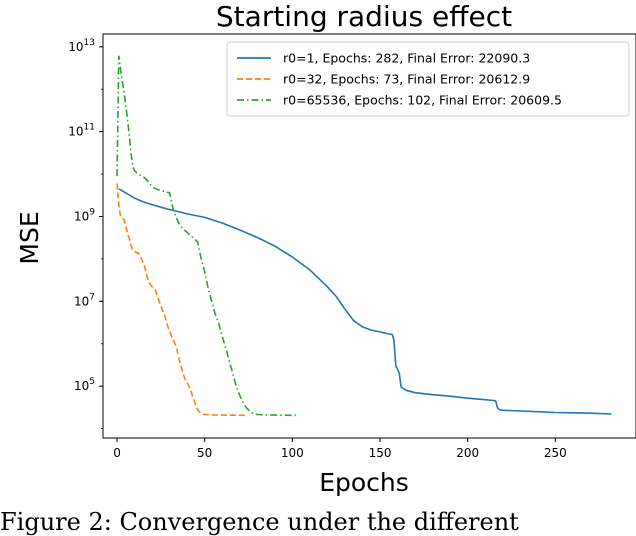 The width and height of the screenshot is (636, 536). I want to click on legend-label-2: r0=32, Epochs: 73, Final Error: 20612.9, so click(406, 79).